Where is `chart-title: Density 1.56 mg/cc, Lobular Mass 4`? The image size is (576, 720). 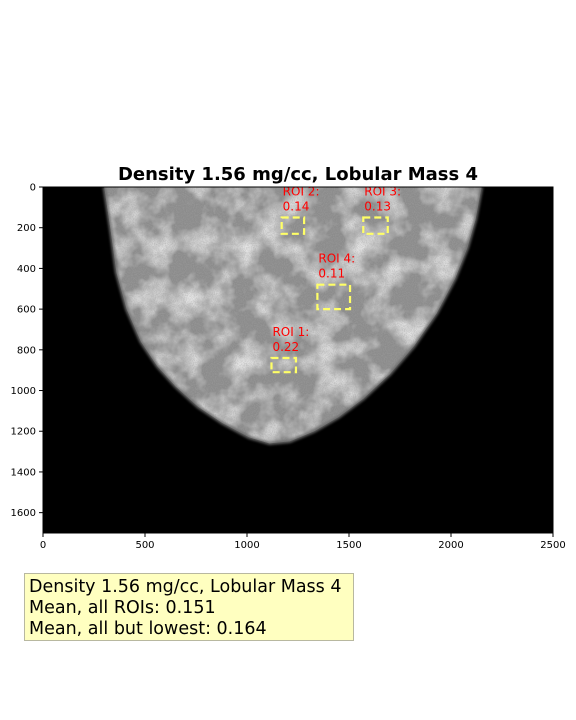 chart-title: Density 1.56 mg/cc, Lobular Mass 4 is located at coordinates (298, 174).